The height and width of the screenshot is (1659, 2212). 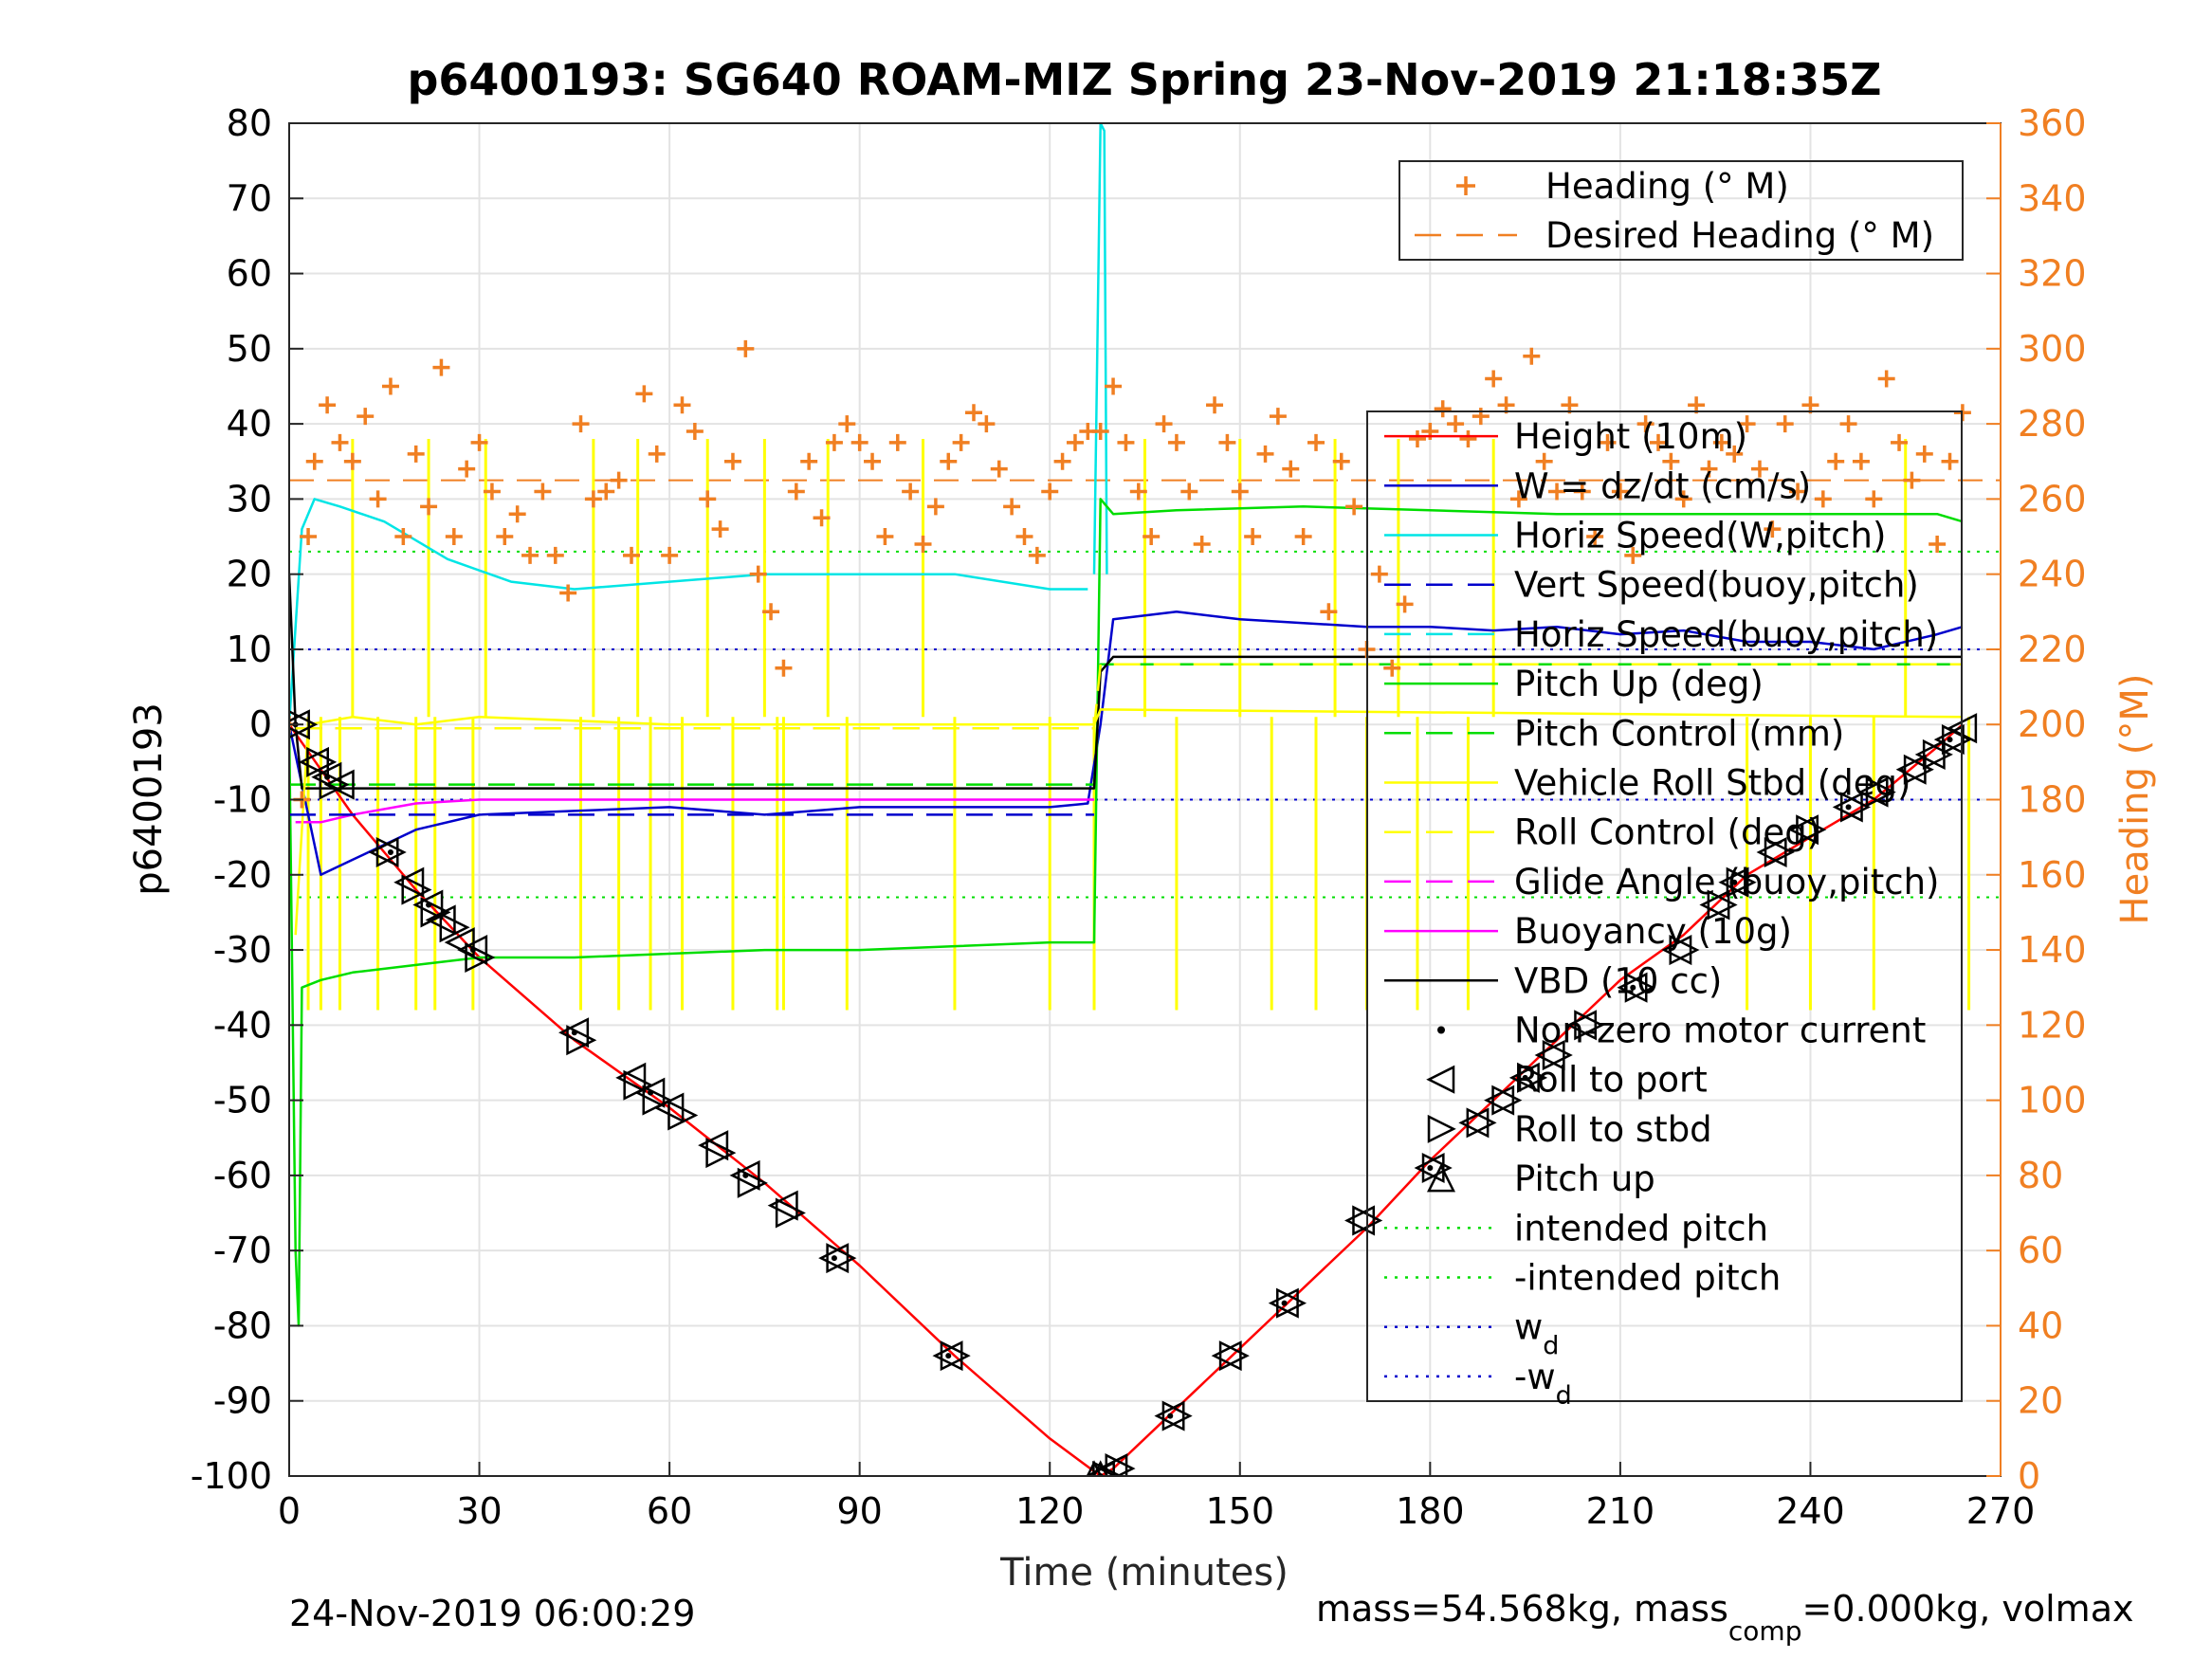 I want to click on y2-tick-label: 320, so click(x=2052, y=274).